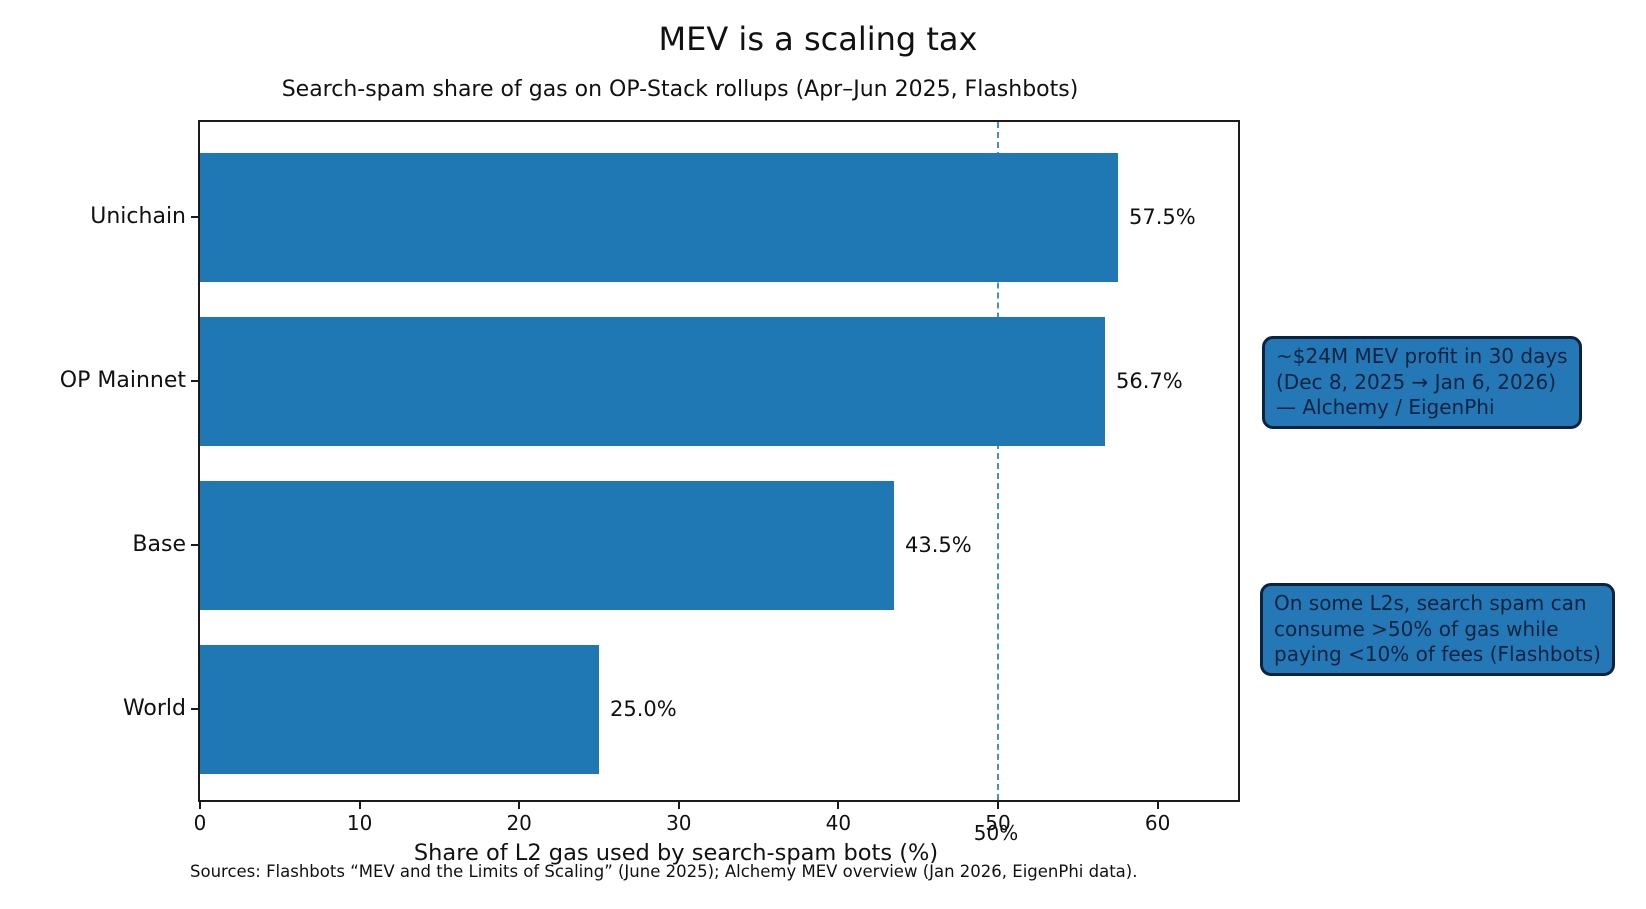 The width and height of the screenshot is (1646, 909). I want to click on y-tick-label: Base, so click(159, 544).